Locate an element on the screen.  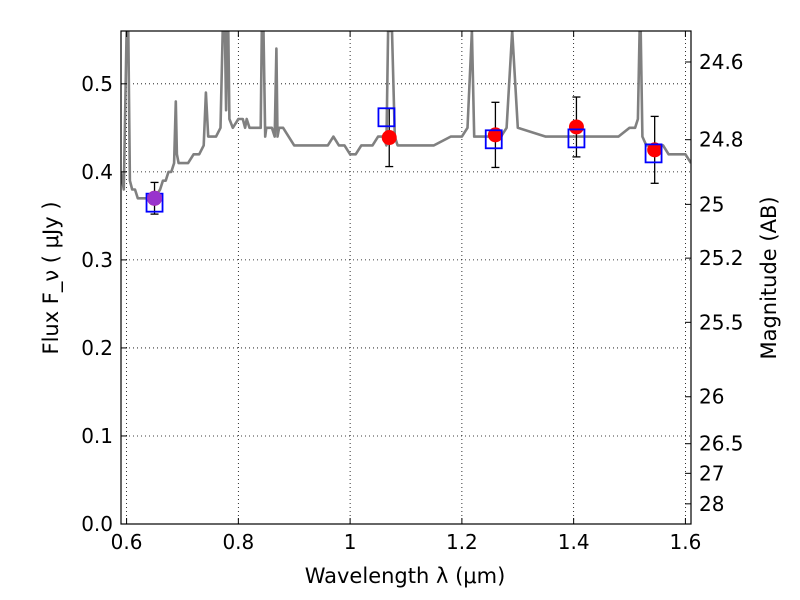
y-tick-label: 0.1 is located at coordinates (97, 436).